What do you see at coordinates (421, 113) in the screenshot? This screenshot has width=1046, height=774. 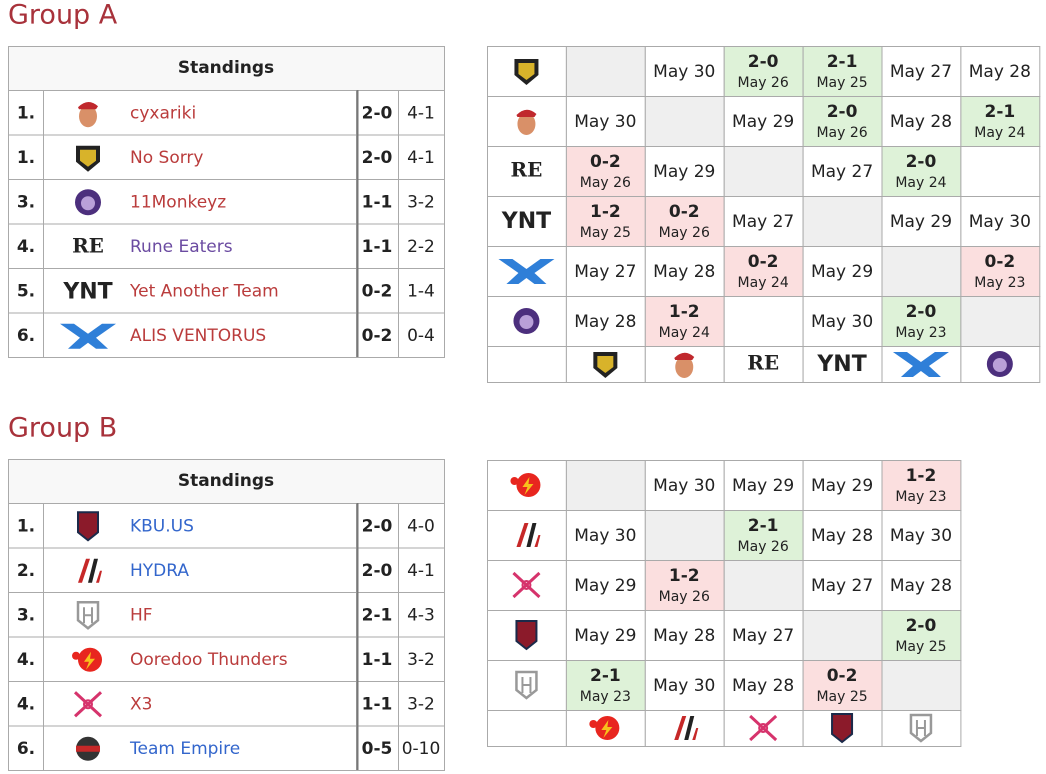 I see `game-score: 4-1` at bounding box center [421, 113].